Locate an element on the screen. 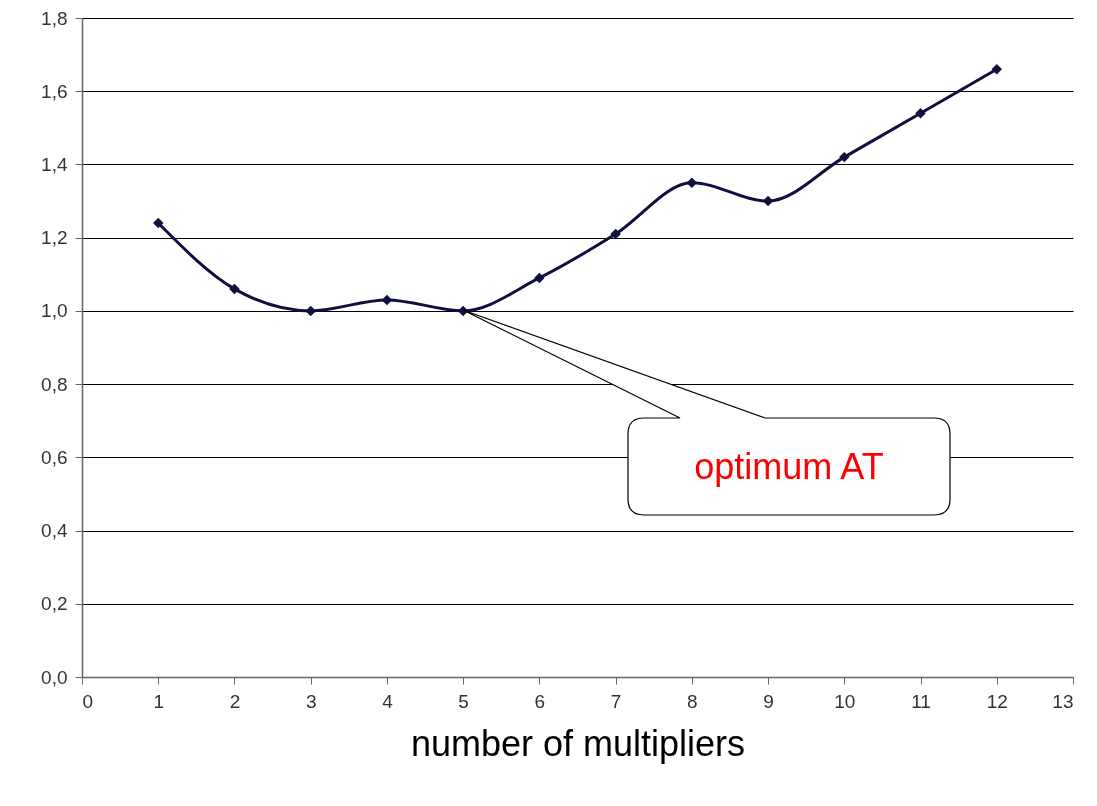 The height and width of the screenshot is (806, 1097). callout-box: optimum AT is located at coordinates (706, 412).